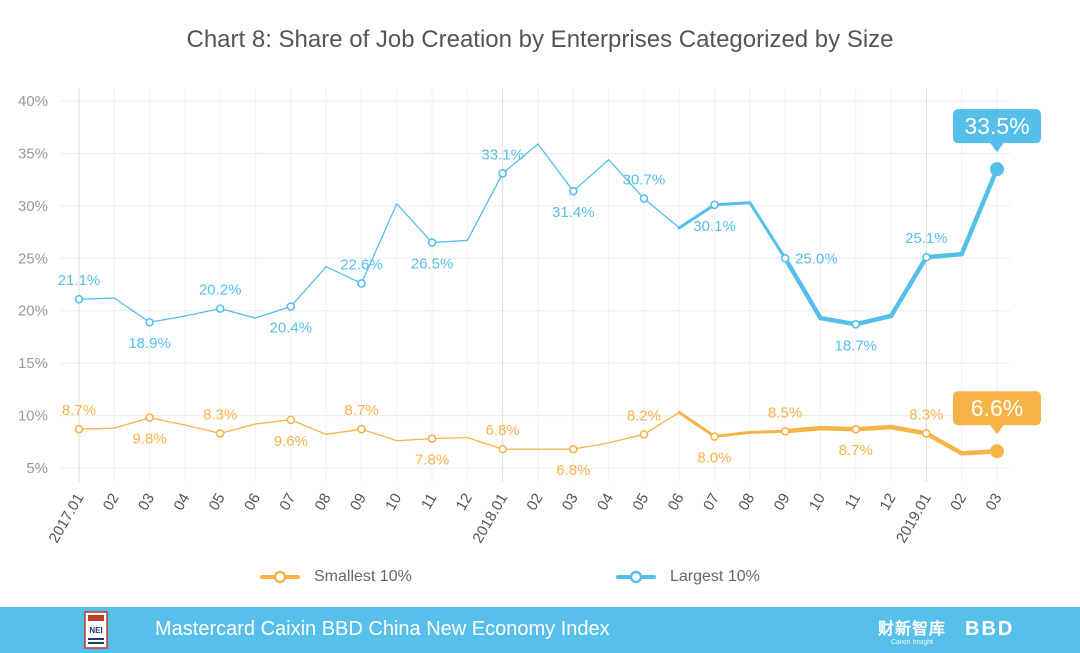  I want to click on y-tick-label: 15%, so click(33, 363).